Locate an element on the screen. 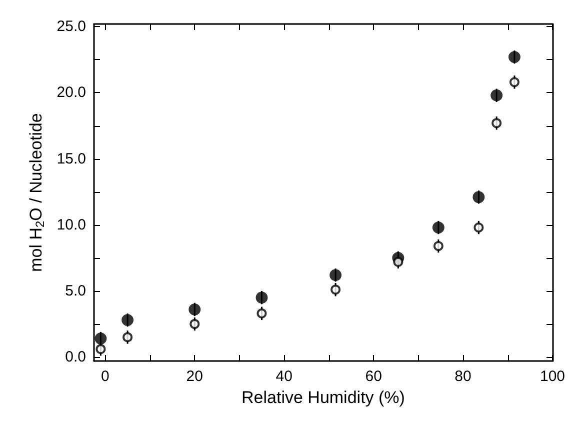 Image resolution: width=576 pixels, height=422 pixels. x-axis-title: Relative Humidity (%) is located at coordinates (323, 397).